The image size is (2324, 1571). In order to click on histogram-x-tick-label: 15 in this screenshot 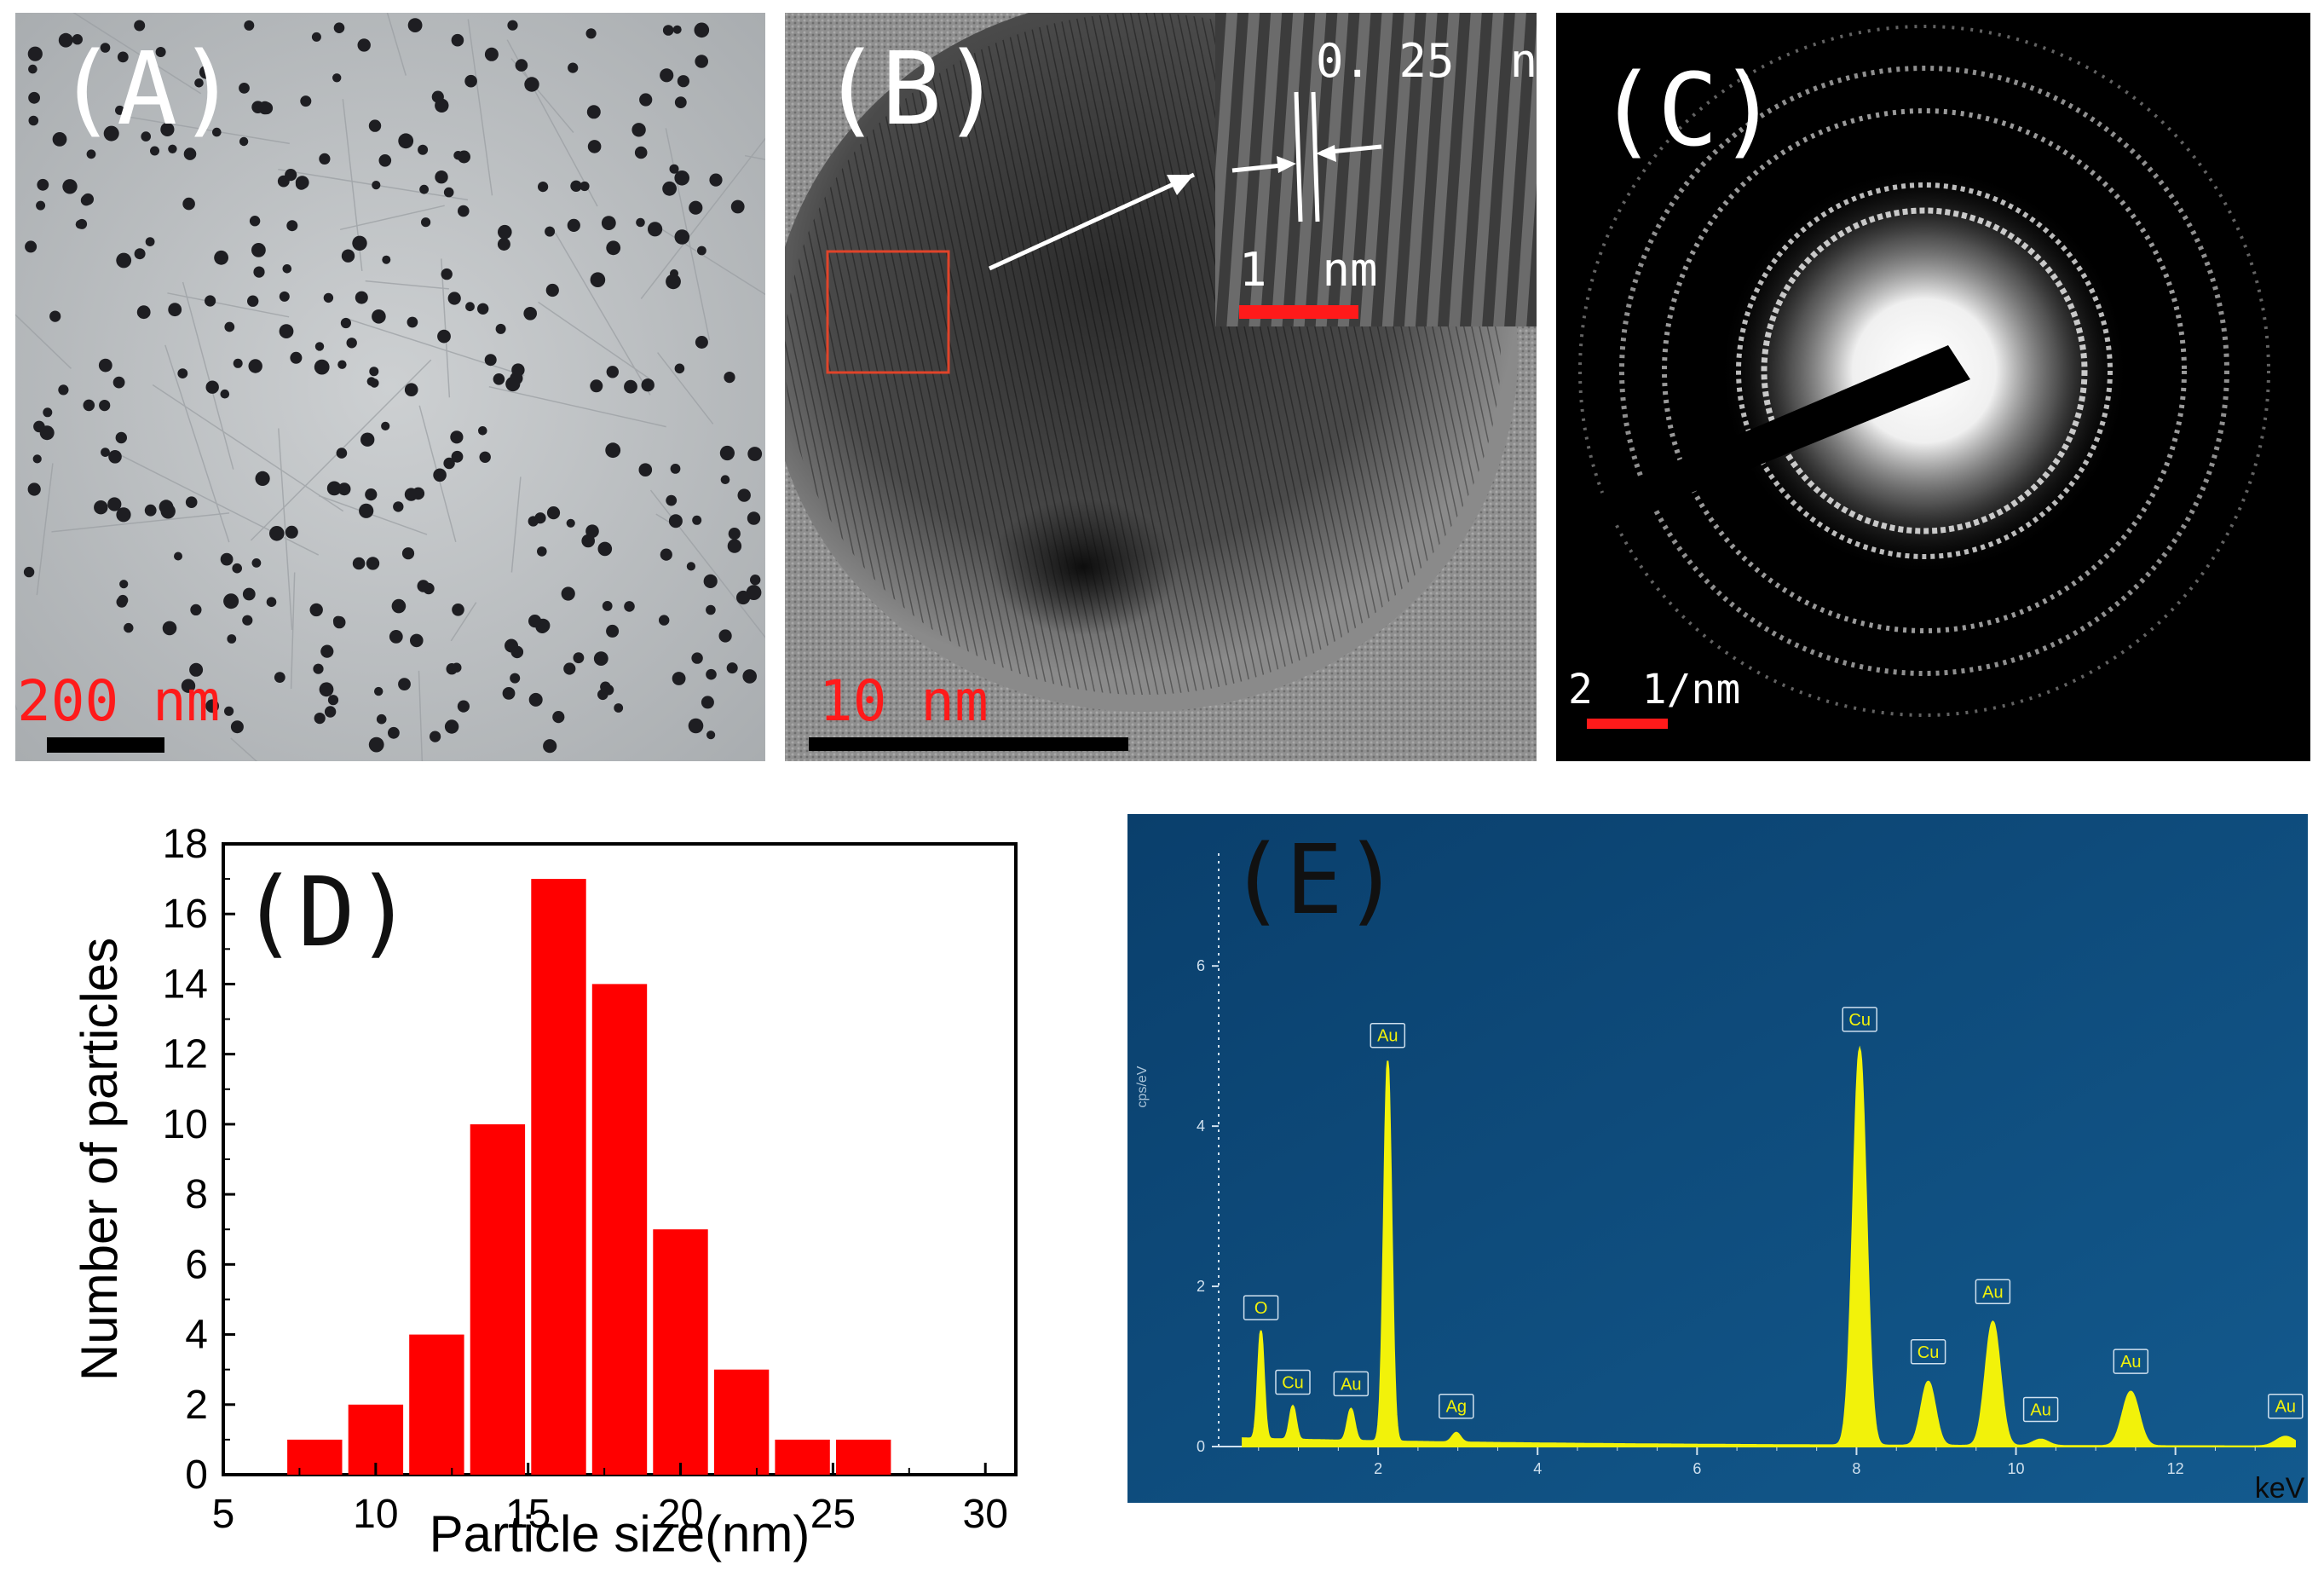, I will do `click(528, 1514)`.